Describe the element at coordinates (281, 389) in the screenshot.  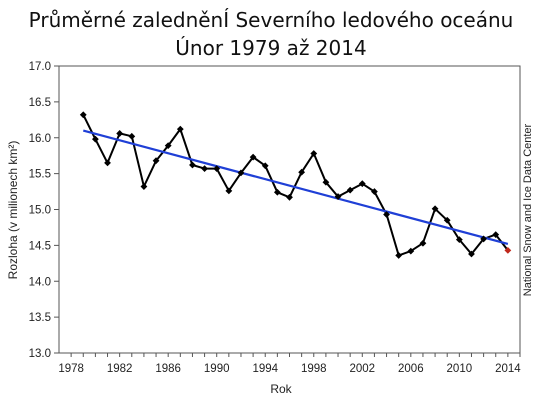
I see `x-axis-label: Rok` at that location.